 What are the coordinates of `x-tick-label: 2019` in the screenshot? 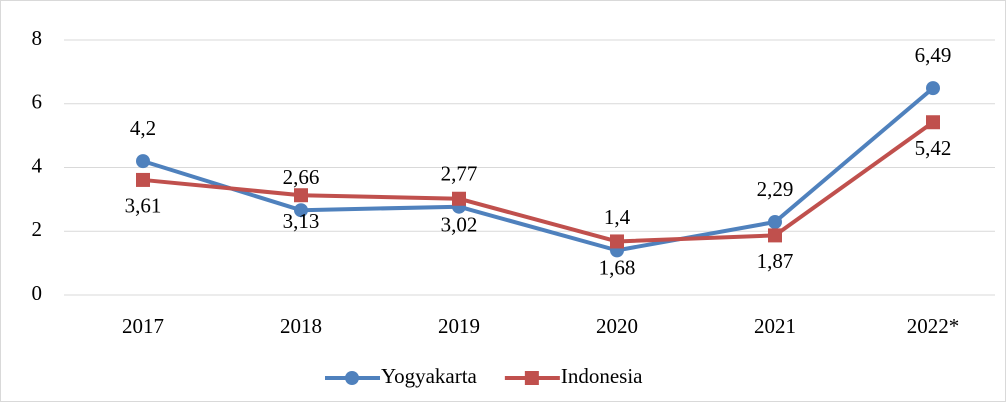 It's located at (459, 326).